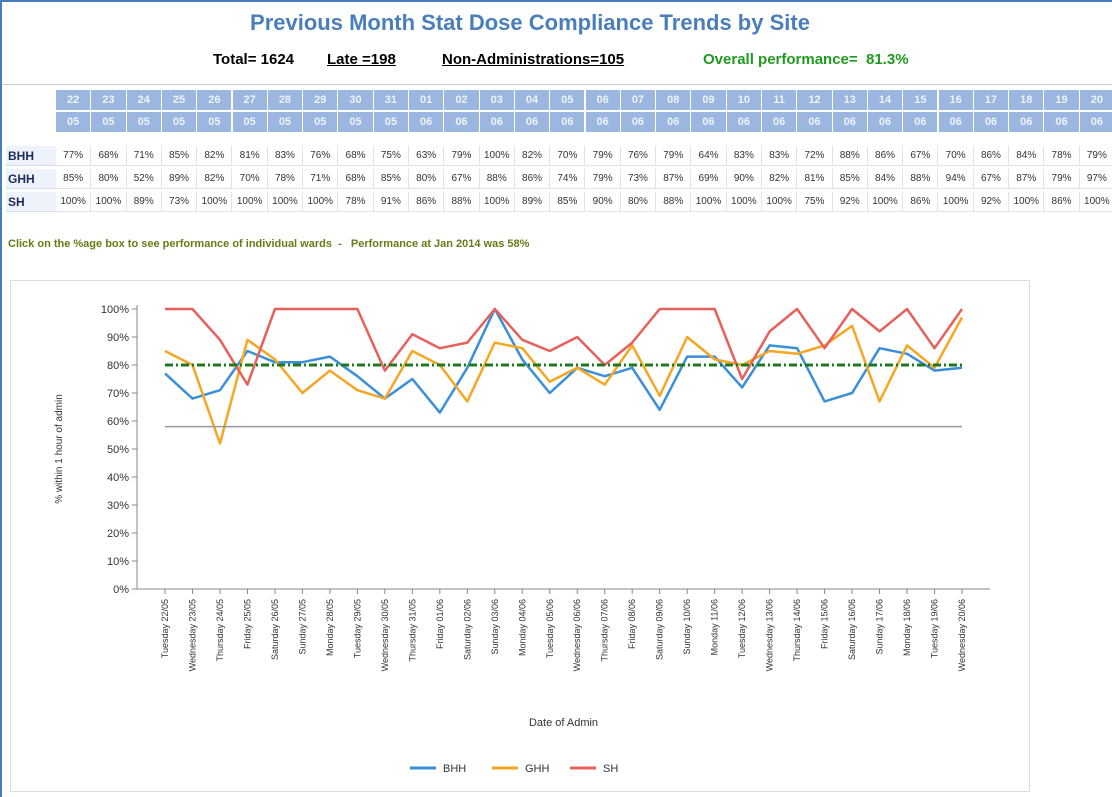 This screenshot has height=797, width=1112. What do you see at coordinates (118, 366) in the screenshot?
I see `y-tick-label: 80%` at bounding box center [118, 366].